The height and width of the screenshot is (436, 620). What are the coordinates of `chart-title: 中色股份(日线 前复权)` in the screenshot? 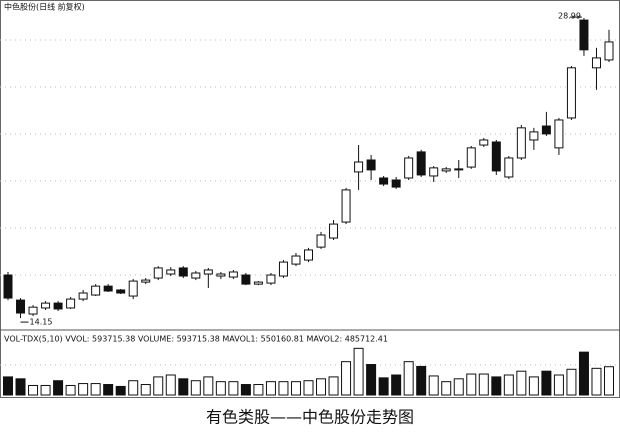 It's located at (44, 7).